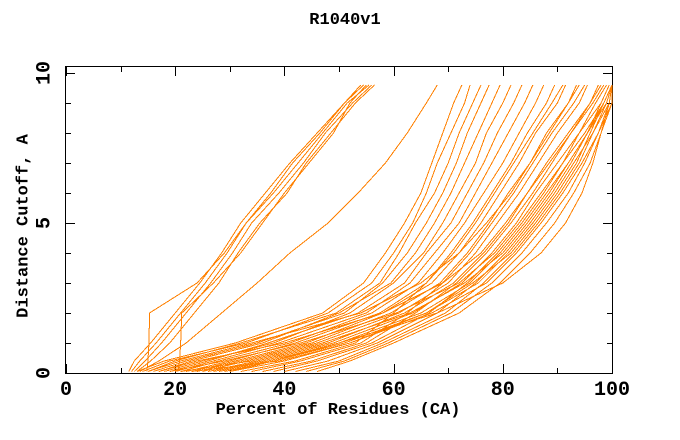 The image size is (680, 440). I want to click on y-tick-label-10: 10, so click(45, 73).